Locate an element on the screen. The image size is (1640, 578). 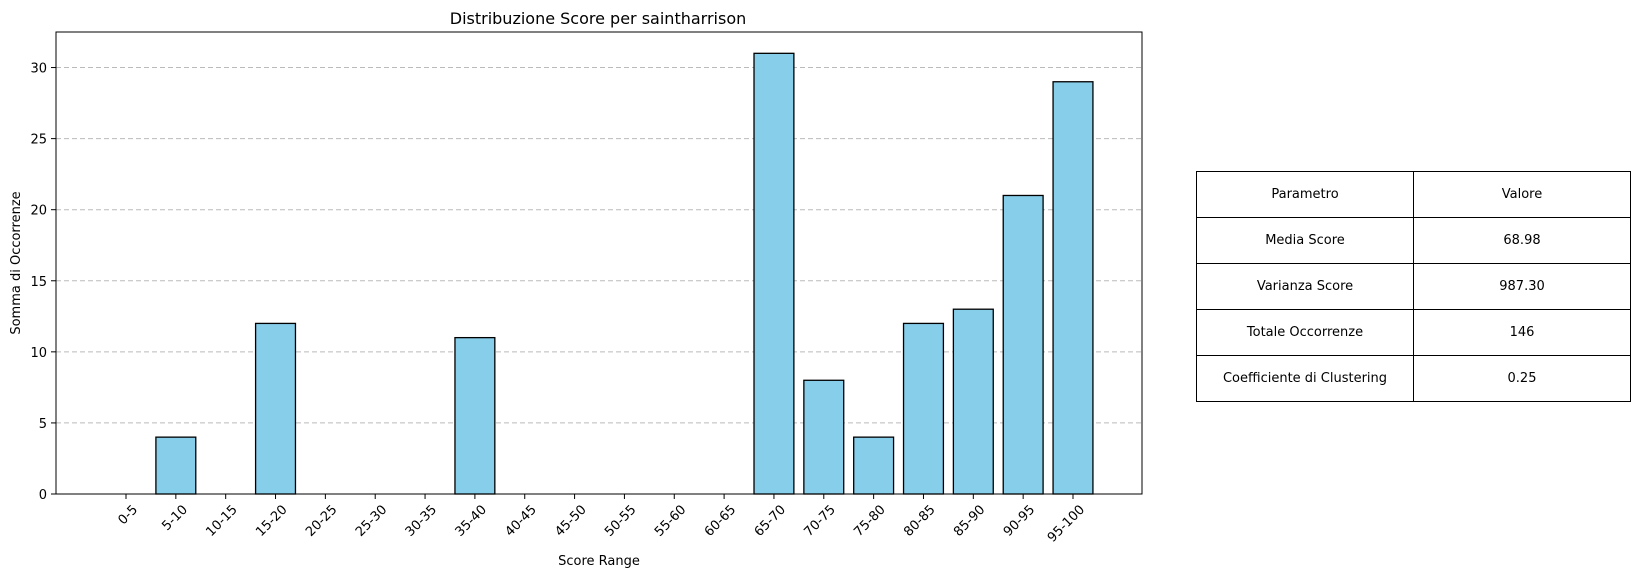
x-tick-label: 5-10 is located at coordinates (174, 517).